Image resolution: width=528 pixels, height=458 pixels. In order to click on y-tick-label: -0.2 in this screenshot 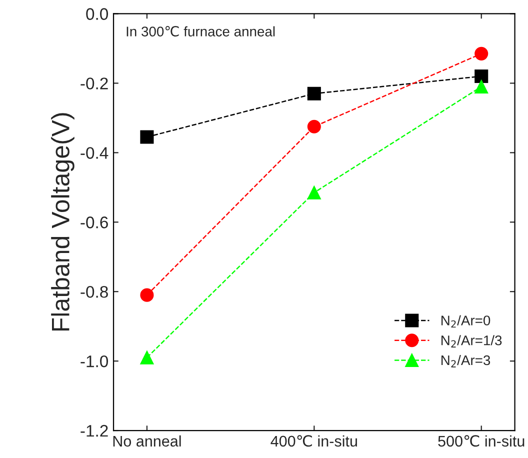, I will do `click(94, 84)`.